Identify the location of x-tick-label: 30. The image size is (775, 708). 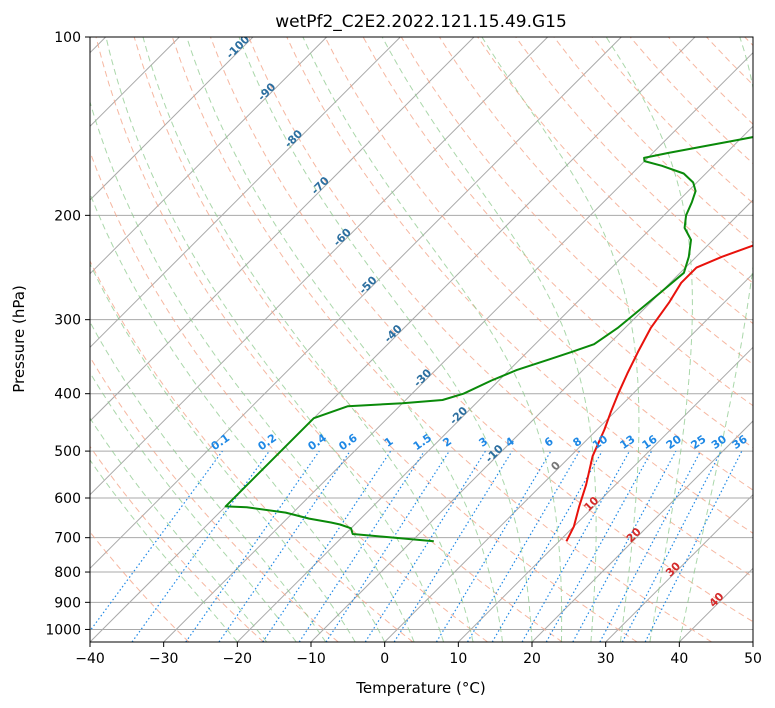
(606, 659).